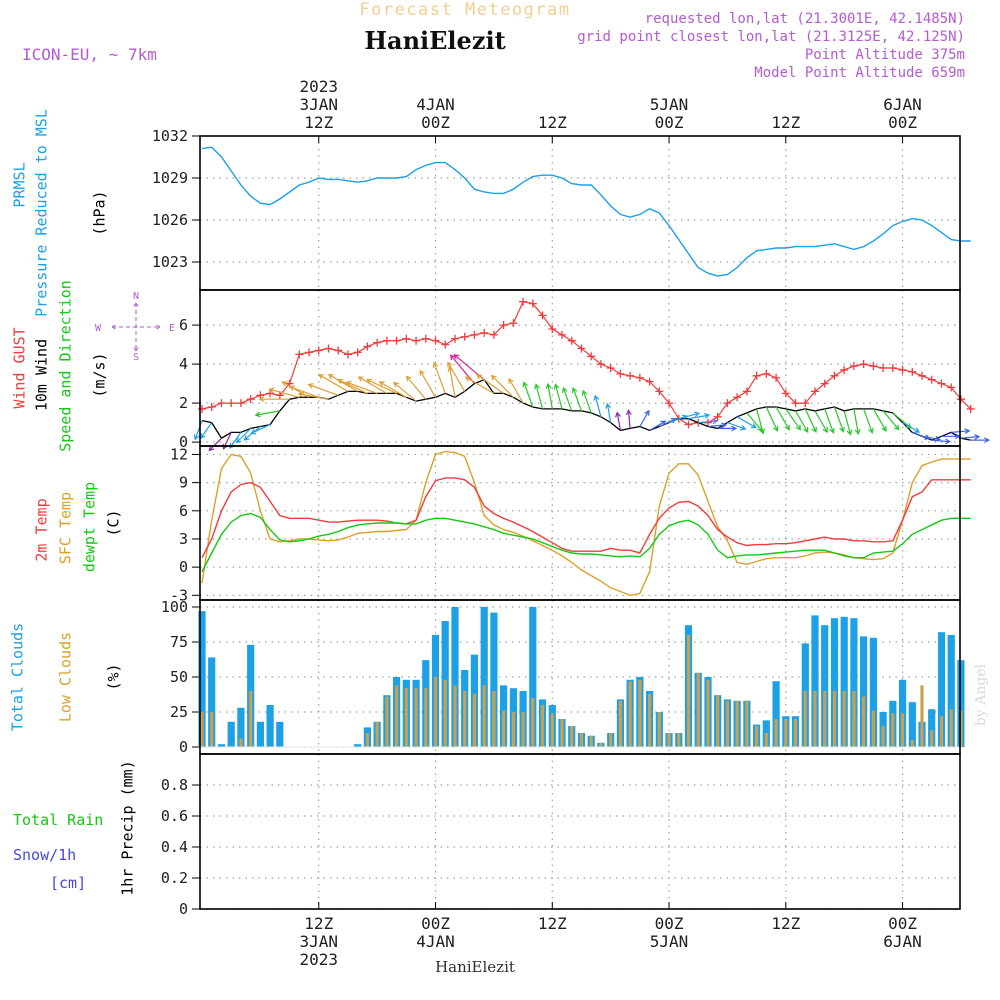 This screenshot has width=1000, height=1000. I want to click on temp-unit: (C), so click(114, 522).